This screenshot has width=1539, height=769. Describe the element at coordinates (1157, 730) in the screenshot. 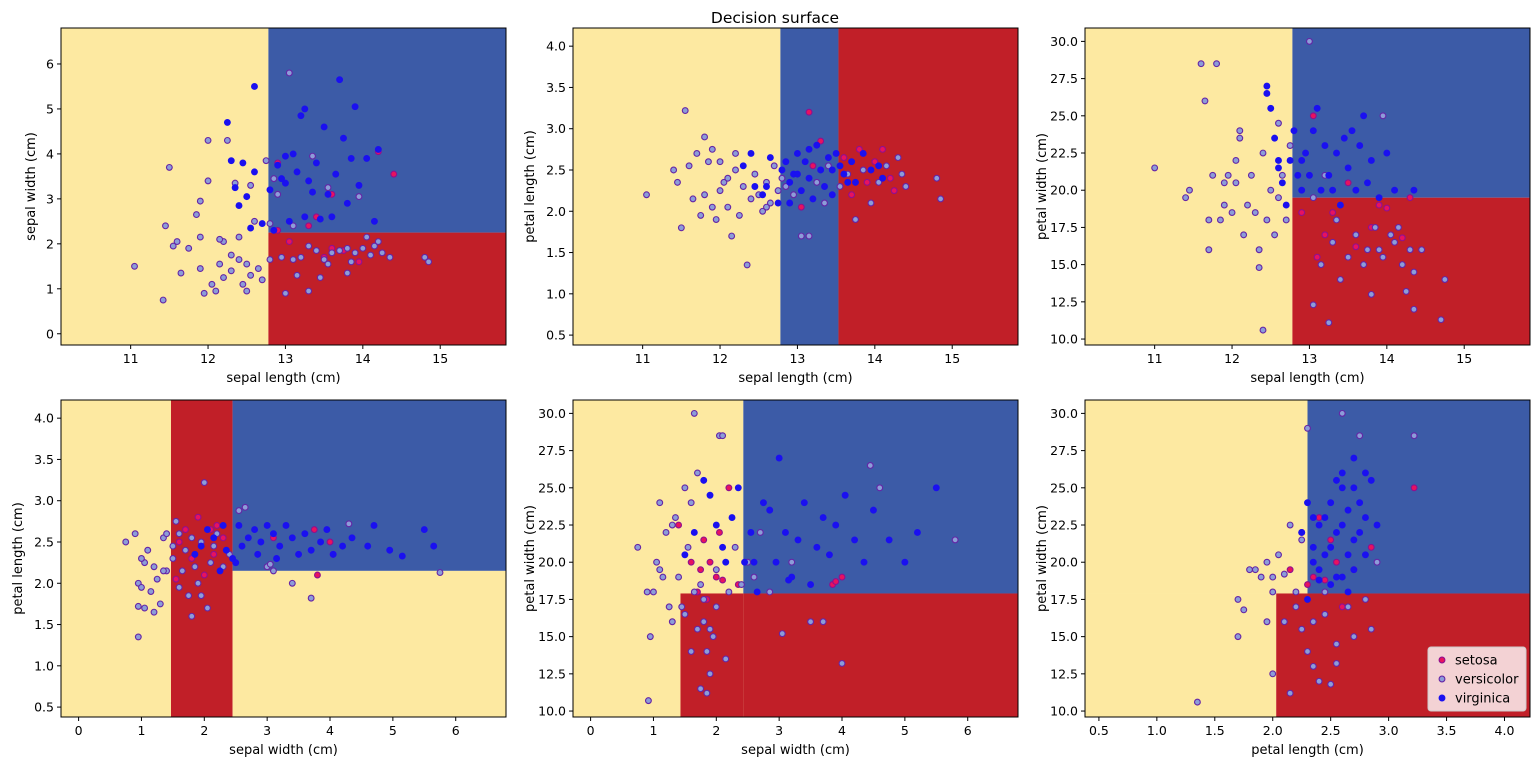

I see `x-tick-label: 1.0` at that location.